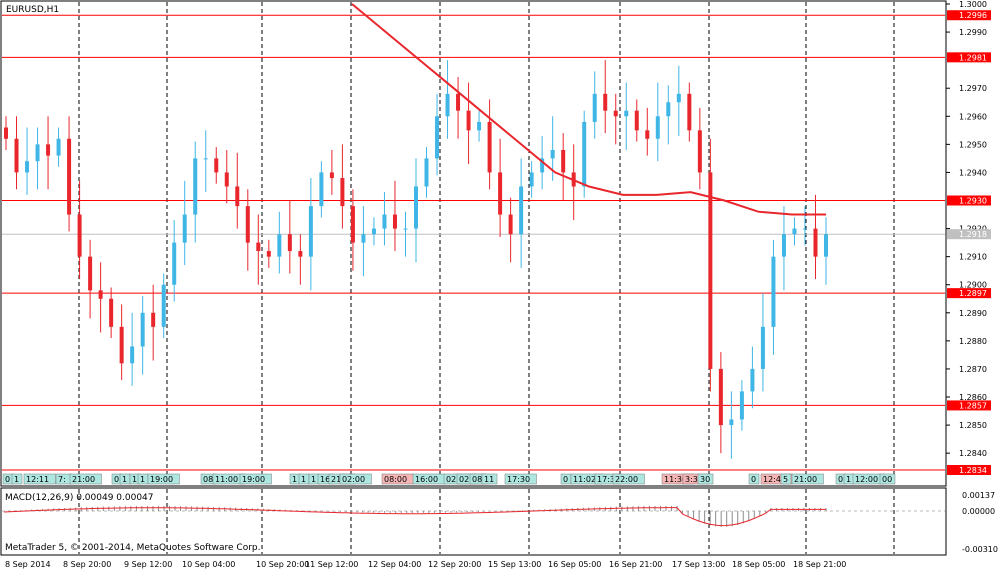 The width and height of the screenshot is (1000, 574). Describe the element at coordinates (973, 341) in the screenshot. I see `price-tick-label: 1.2880` at that location.